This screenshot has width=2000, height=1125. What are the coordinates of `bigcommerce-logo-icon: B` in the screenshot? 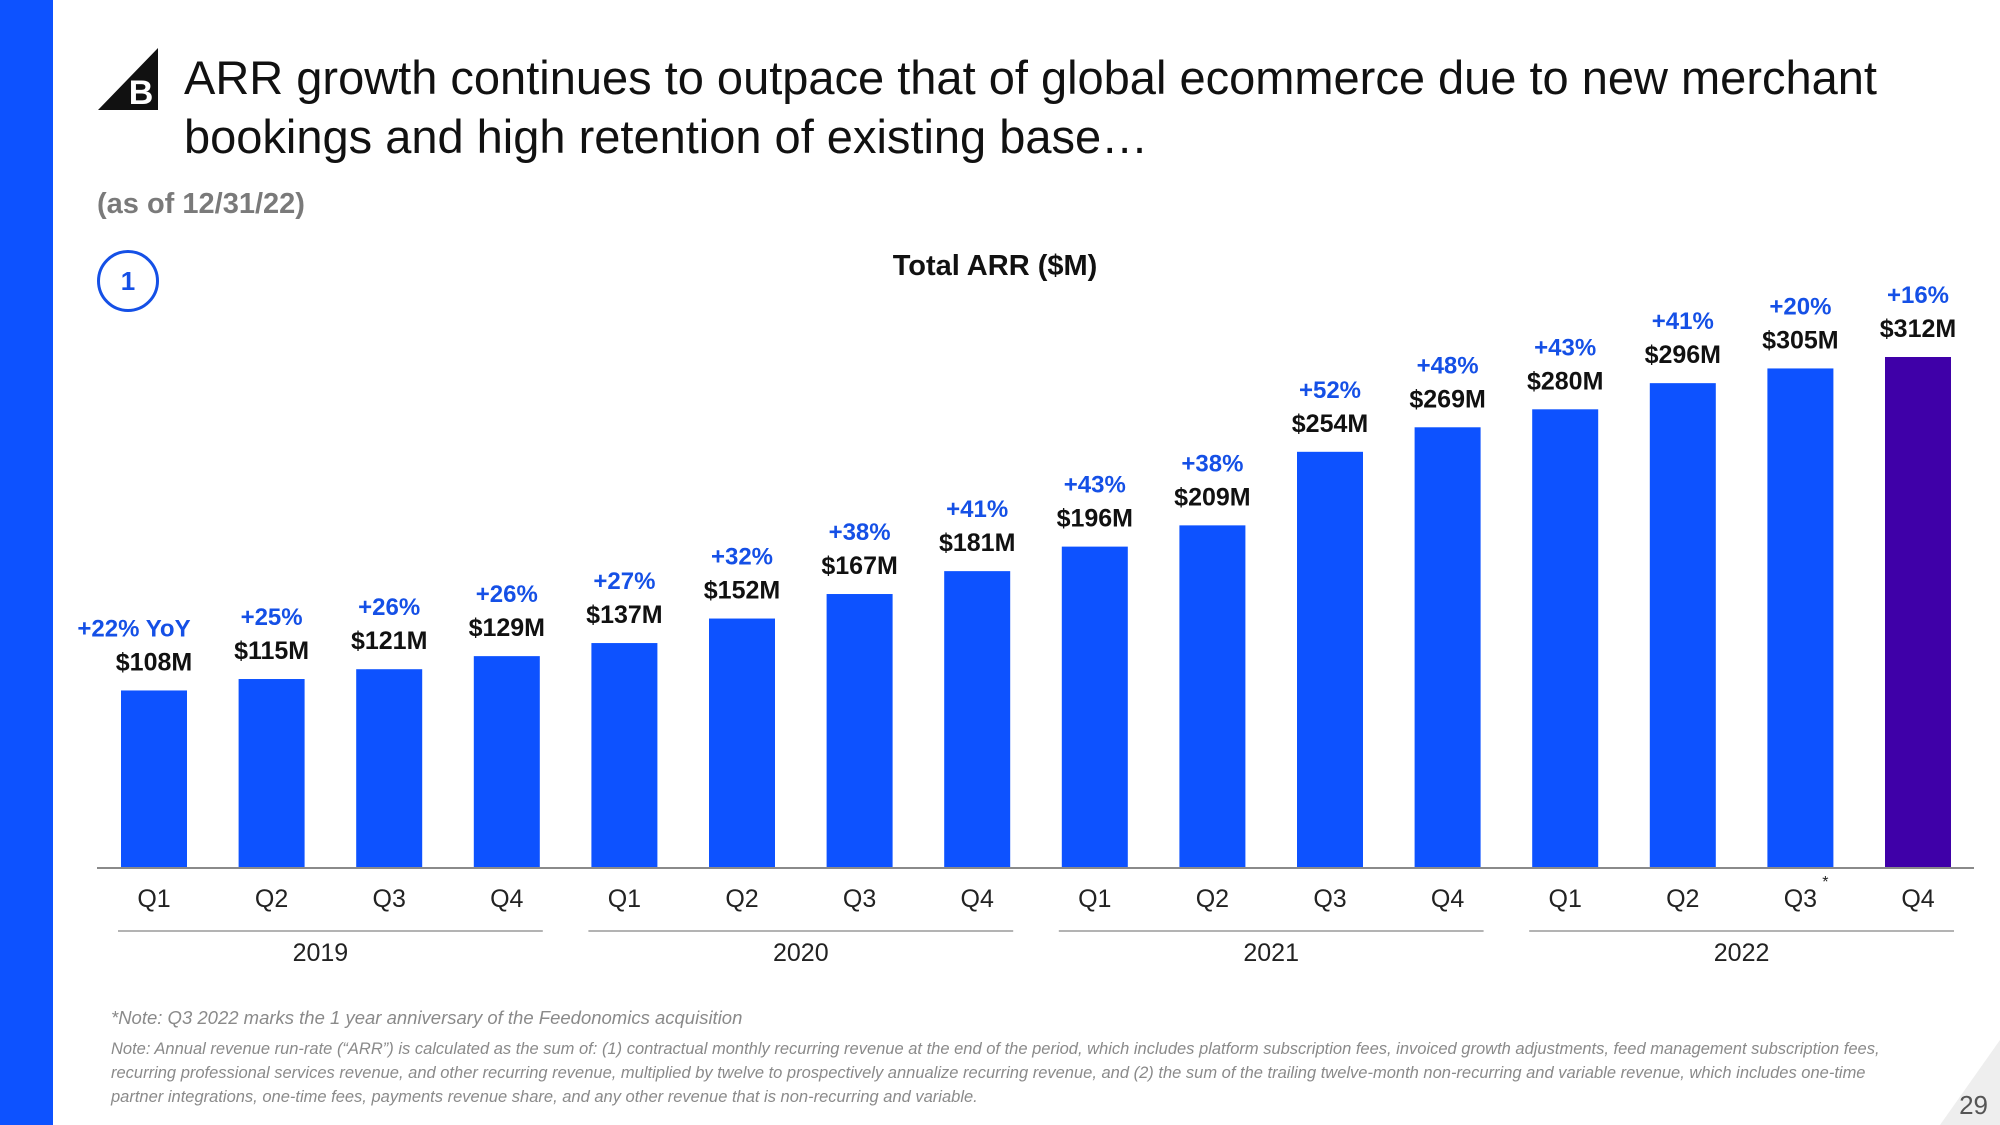 It's located at (128, 79).